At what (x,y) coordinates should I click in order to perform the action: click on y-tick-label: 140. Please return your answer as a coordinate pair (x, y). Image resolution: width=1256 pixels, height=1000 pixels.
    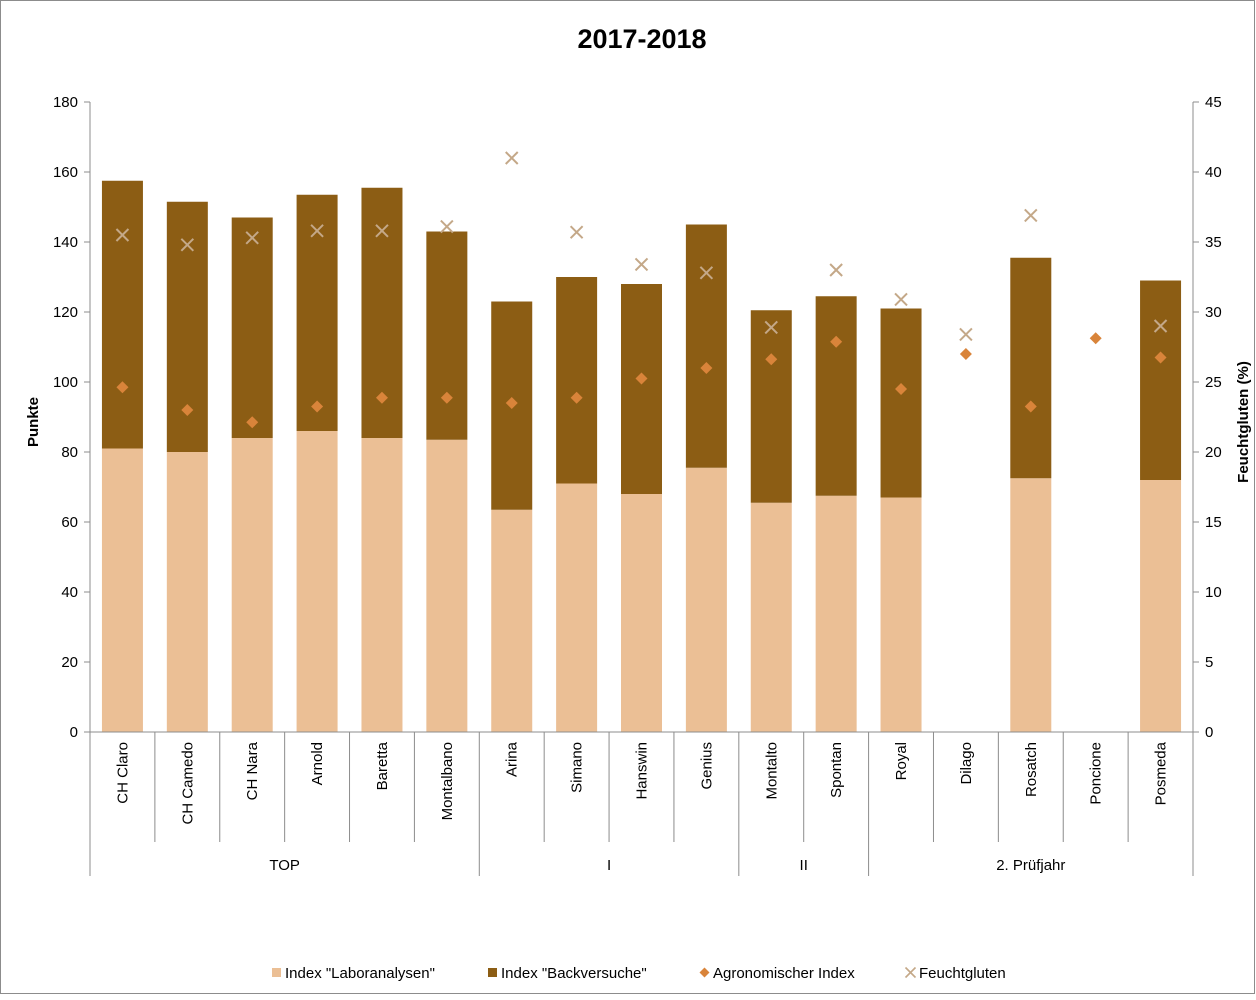
    Looking at the image, I should click on (65, 242).